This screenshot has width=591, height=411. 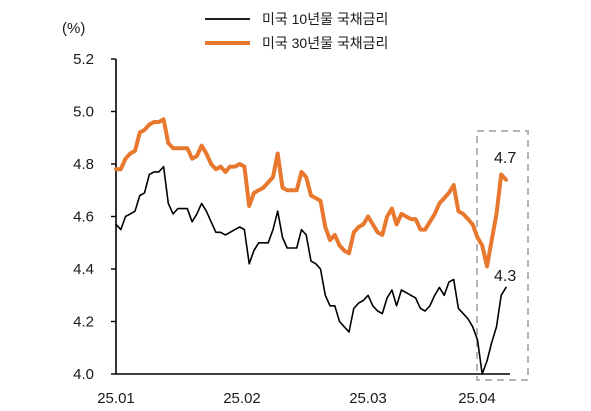 What do you see at coordinates (83, 322) in the screenshot?
I see `y-tick-label: 4.2` at bounding box center [83, 322].